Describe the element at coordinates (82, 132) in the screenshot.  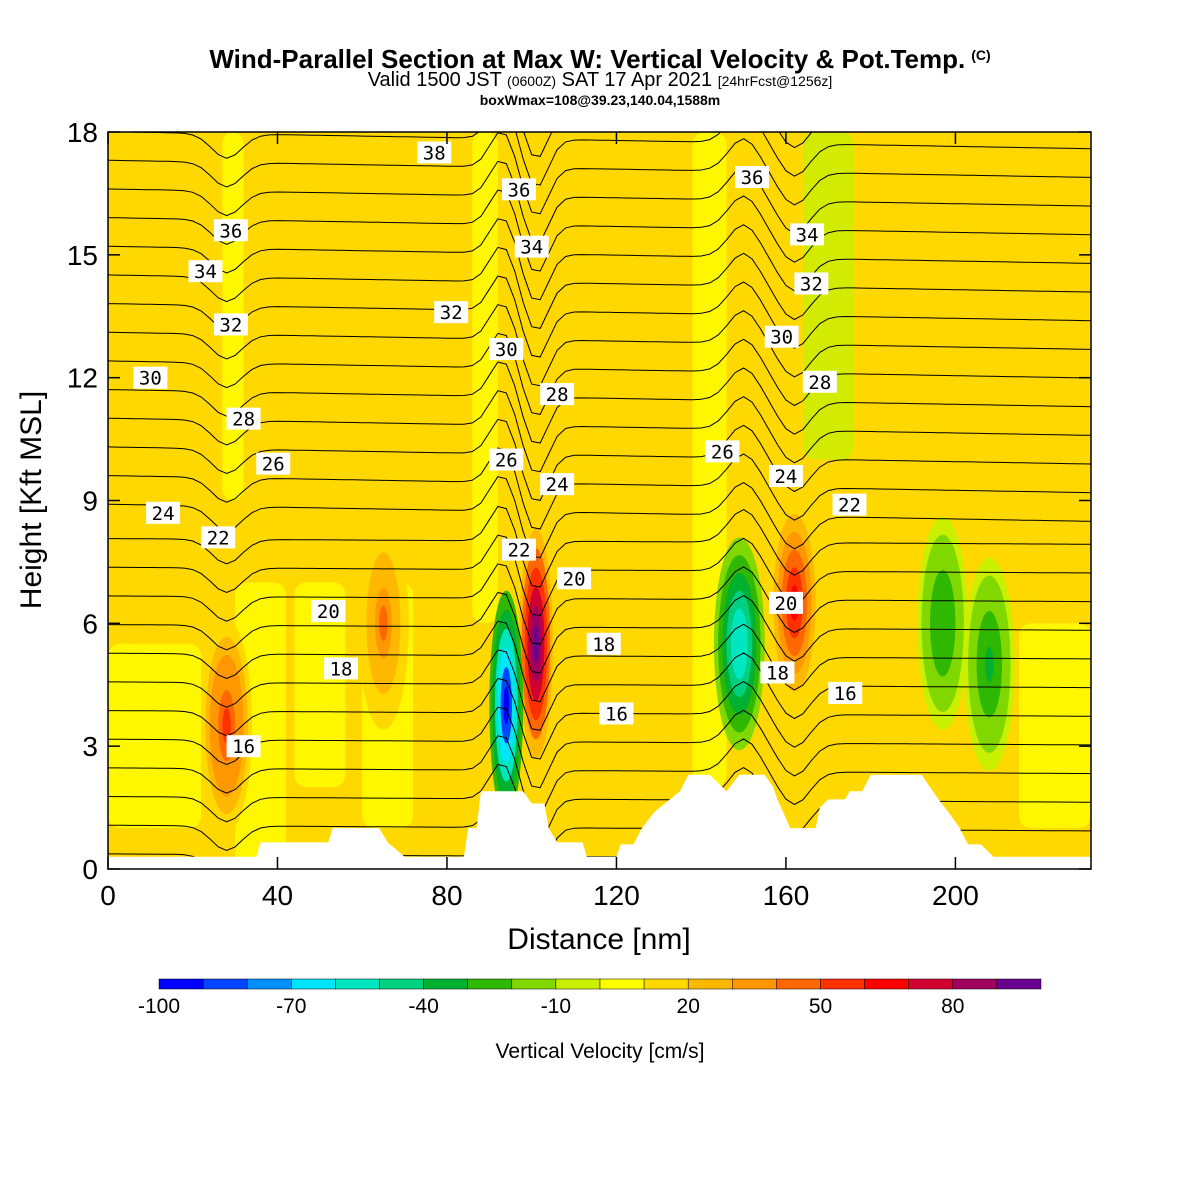
I see `y-tick-label-18: 18` at that location.